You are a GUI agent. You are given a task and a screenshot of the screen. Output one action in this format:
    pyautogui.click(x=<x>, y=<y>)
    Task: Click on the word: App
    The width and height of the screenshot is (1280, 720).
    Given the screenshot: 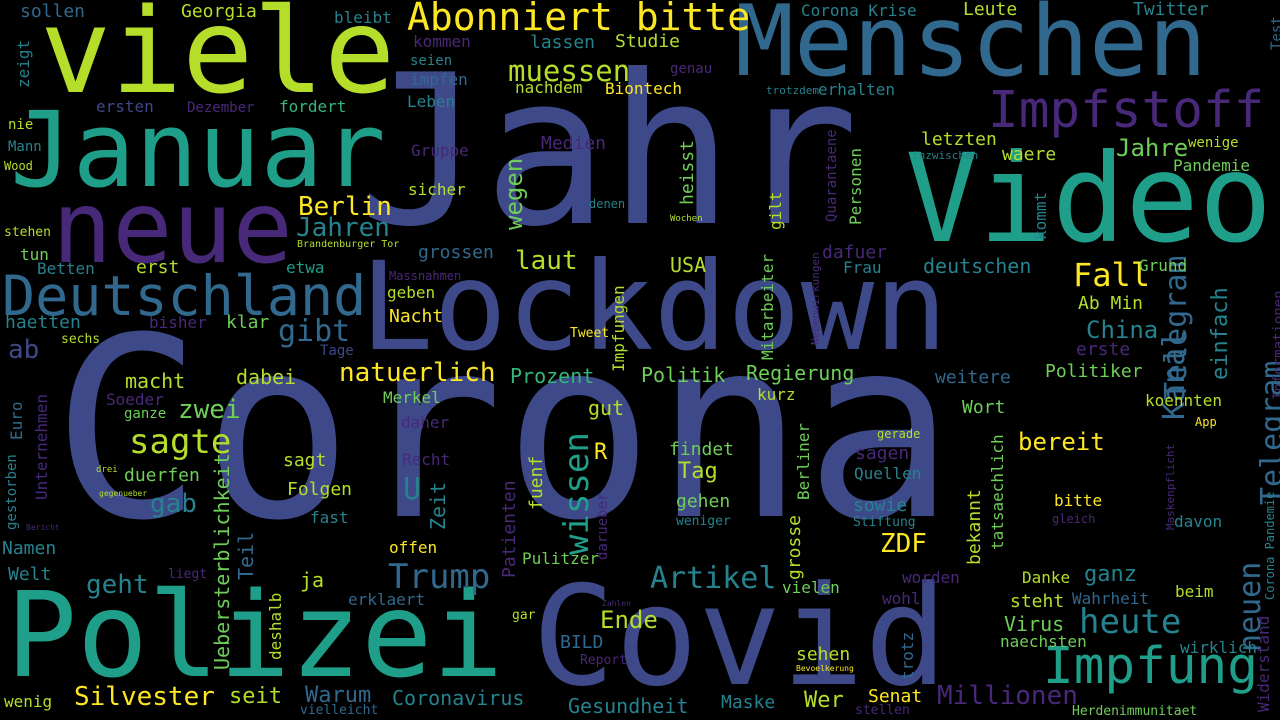 What is the action you would take?
    pyautogui.click(x=1206, y=422)
    